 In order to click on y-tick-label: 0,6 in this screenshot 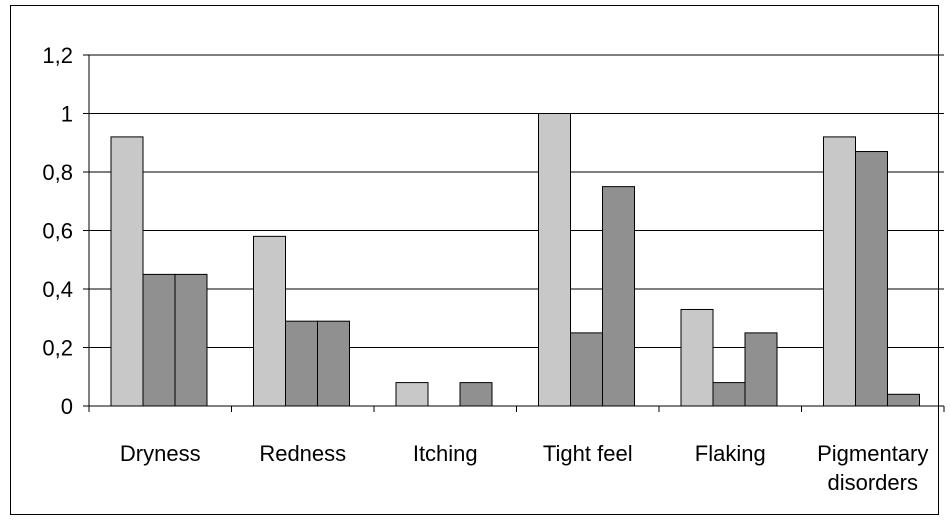, I will do `click(57, 231)`.